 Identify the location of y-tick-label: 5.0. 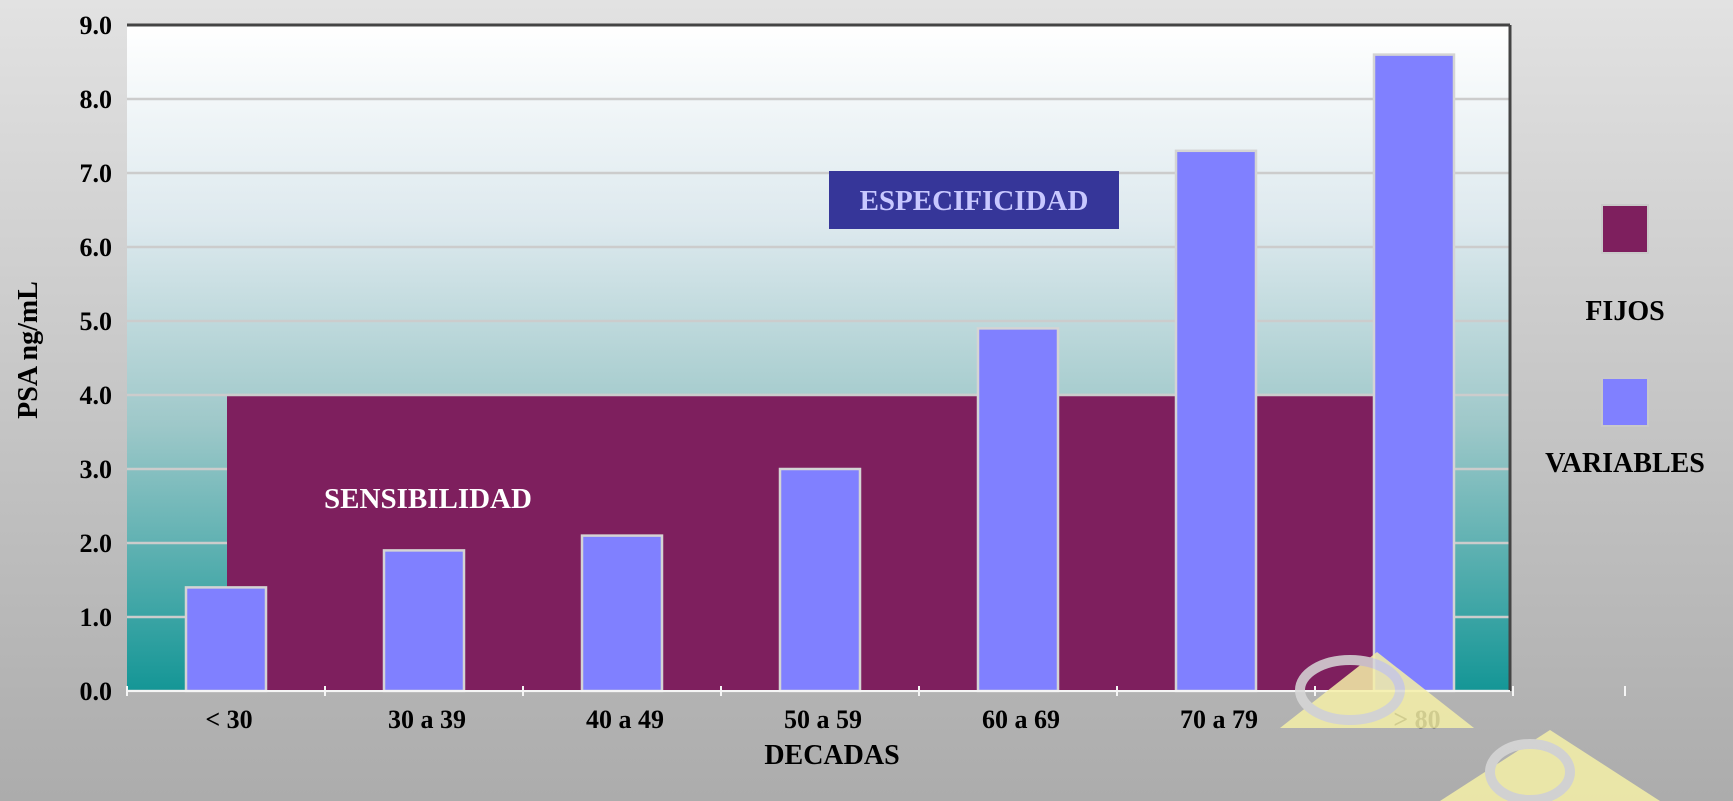
(96, 321).